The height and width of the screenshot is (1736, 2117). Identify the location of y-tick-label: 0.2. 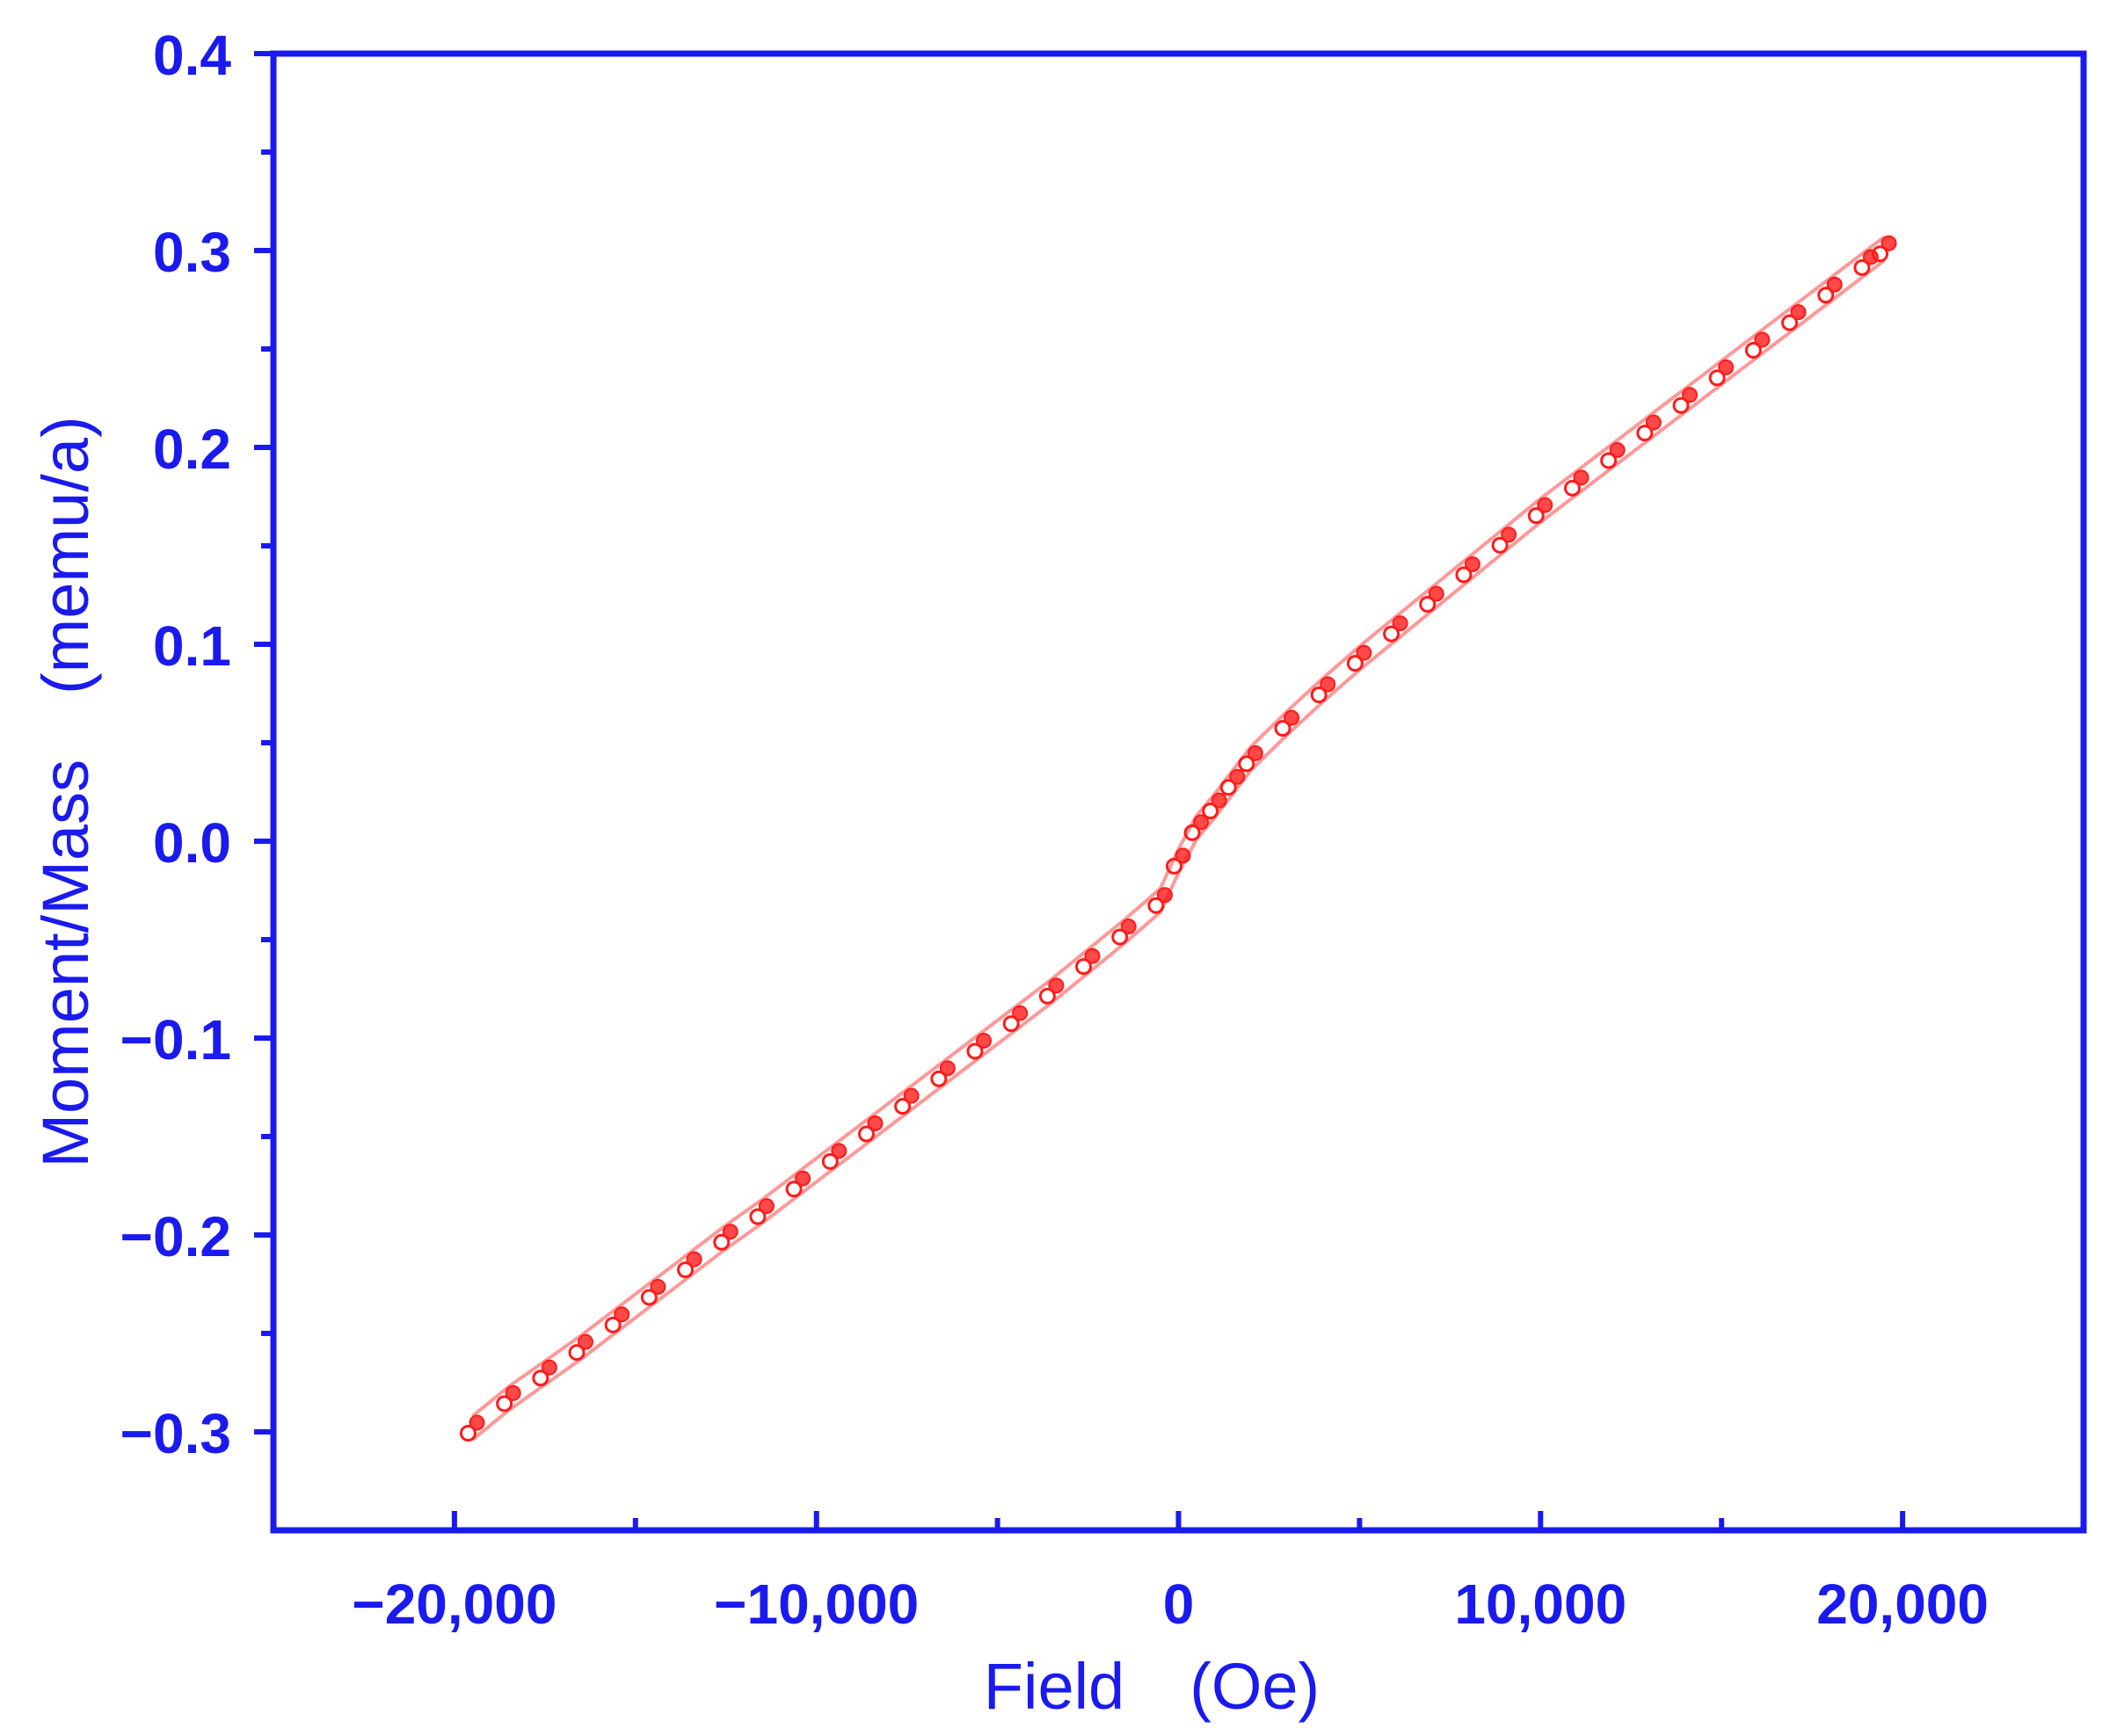
(192, 449).